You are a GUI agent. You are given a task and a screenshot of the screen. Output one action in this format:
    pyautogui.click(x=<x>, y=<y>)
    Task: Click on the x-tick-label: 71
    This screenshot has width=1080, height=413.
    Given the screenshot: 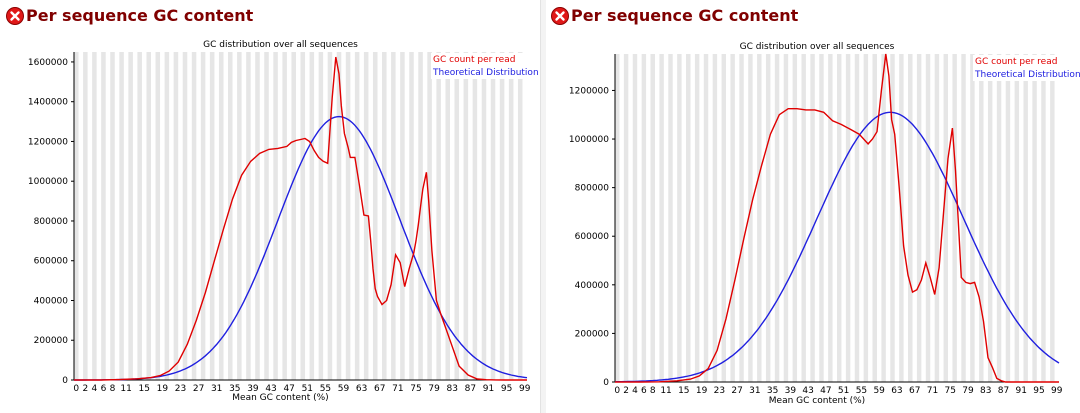 What is the action you would take?
    pyautogui.click(x=932, y=391)
    